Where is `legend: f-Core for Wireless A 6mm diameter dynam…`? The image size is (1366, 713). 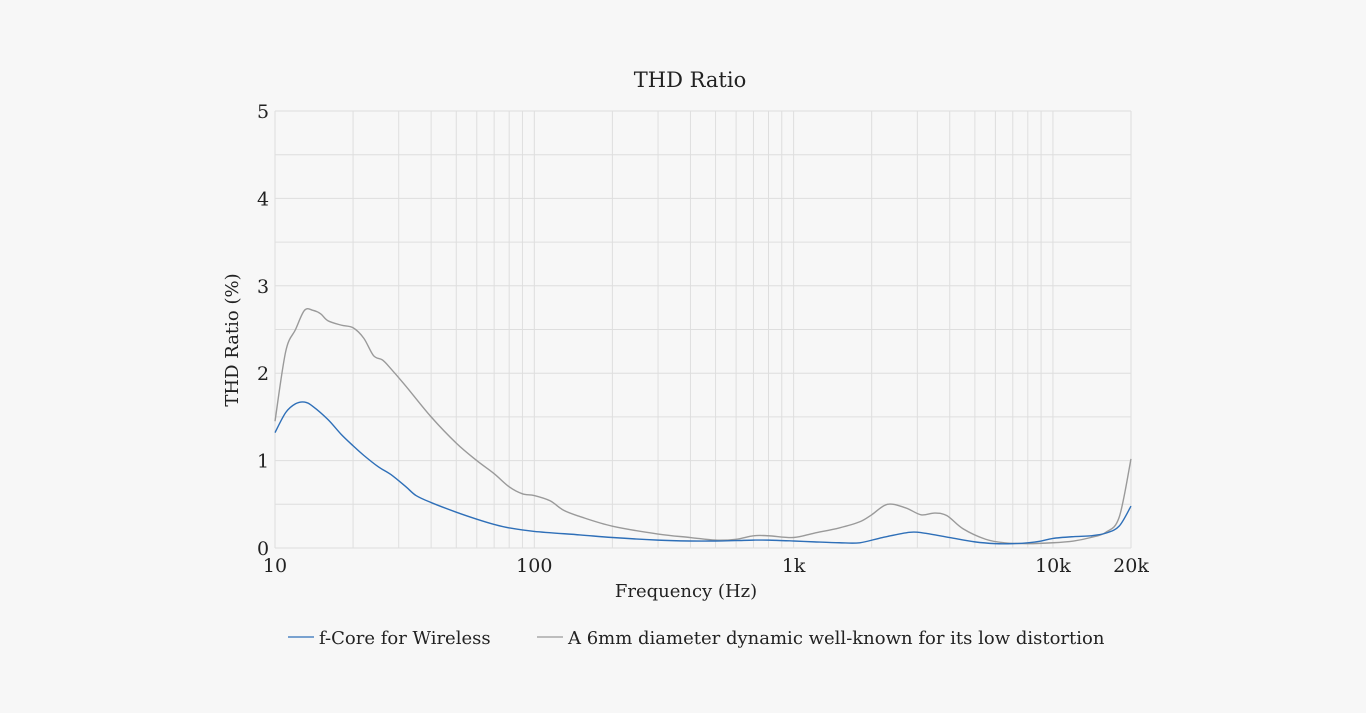
legend: f-Core for Wireless A 6mm diameter dynam… is located at coordinates (696, 638).